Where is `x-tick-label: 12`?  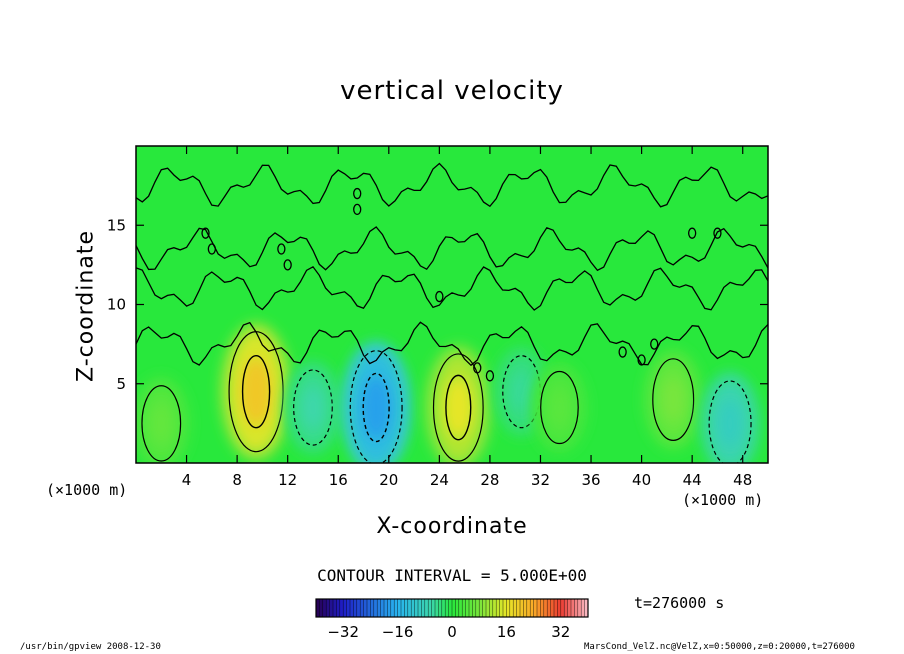 x-tick-label: 12 is located at coordinates (287, 480).